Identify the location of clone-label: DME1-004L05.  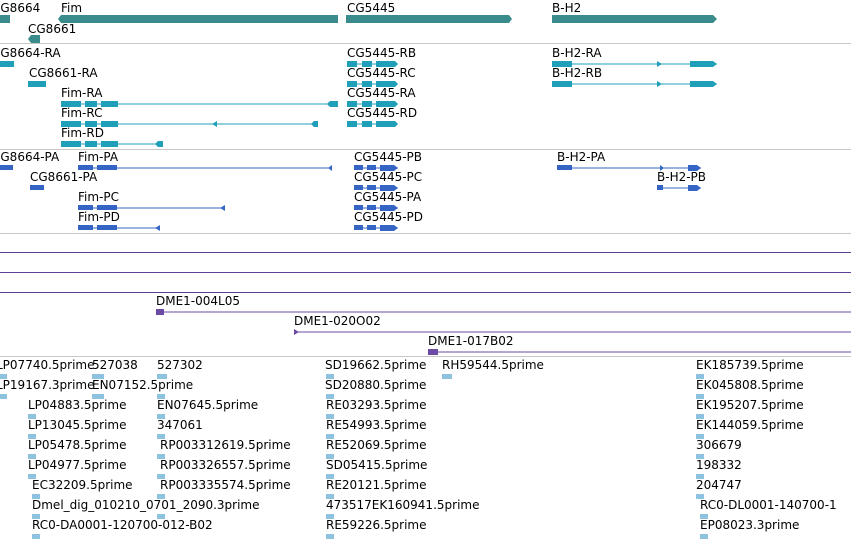
(198, 301).